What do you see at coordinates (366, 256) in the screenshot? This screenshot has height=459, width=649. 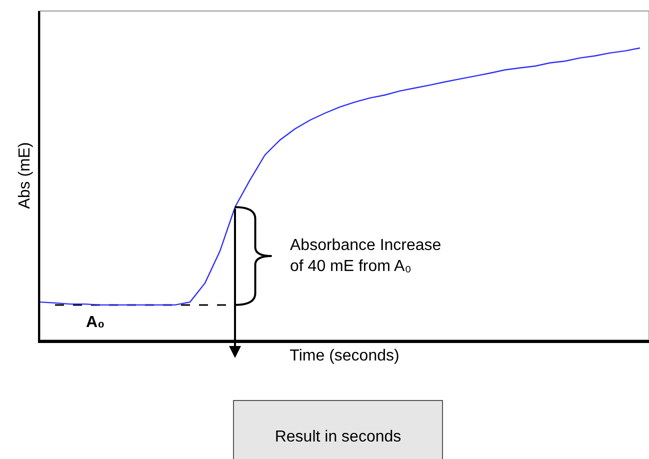 I see `annotation: Absorbance Increase of 40 mE from A₀` at bounding box center [366, 256].